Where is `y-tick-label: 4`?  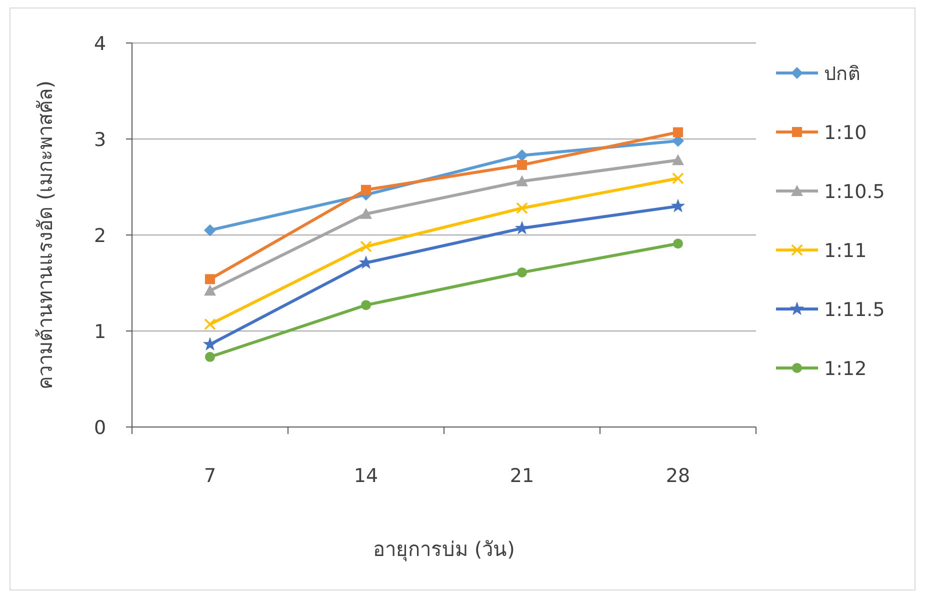 y-tick-label: 4 is located at coordinates (100, 44).